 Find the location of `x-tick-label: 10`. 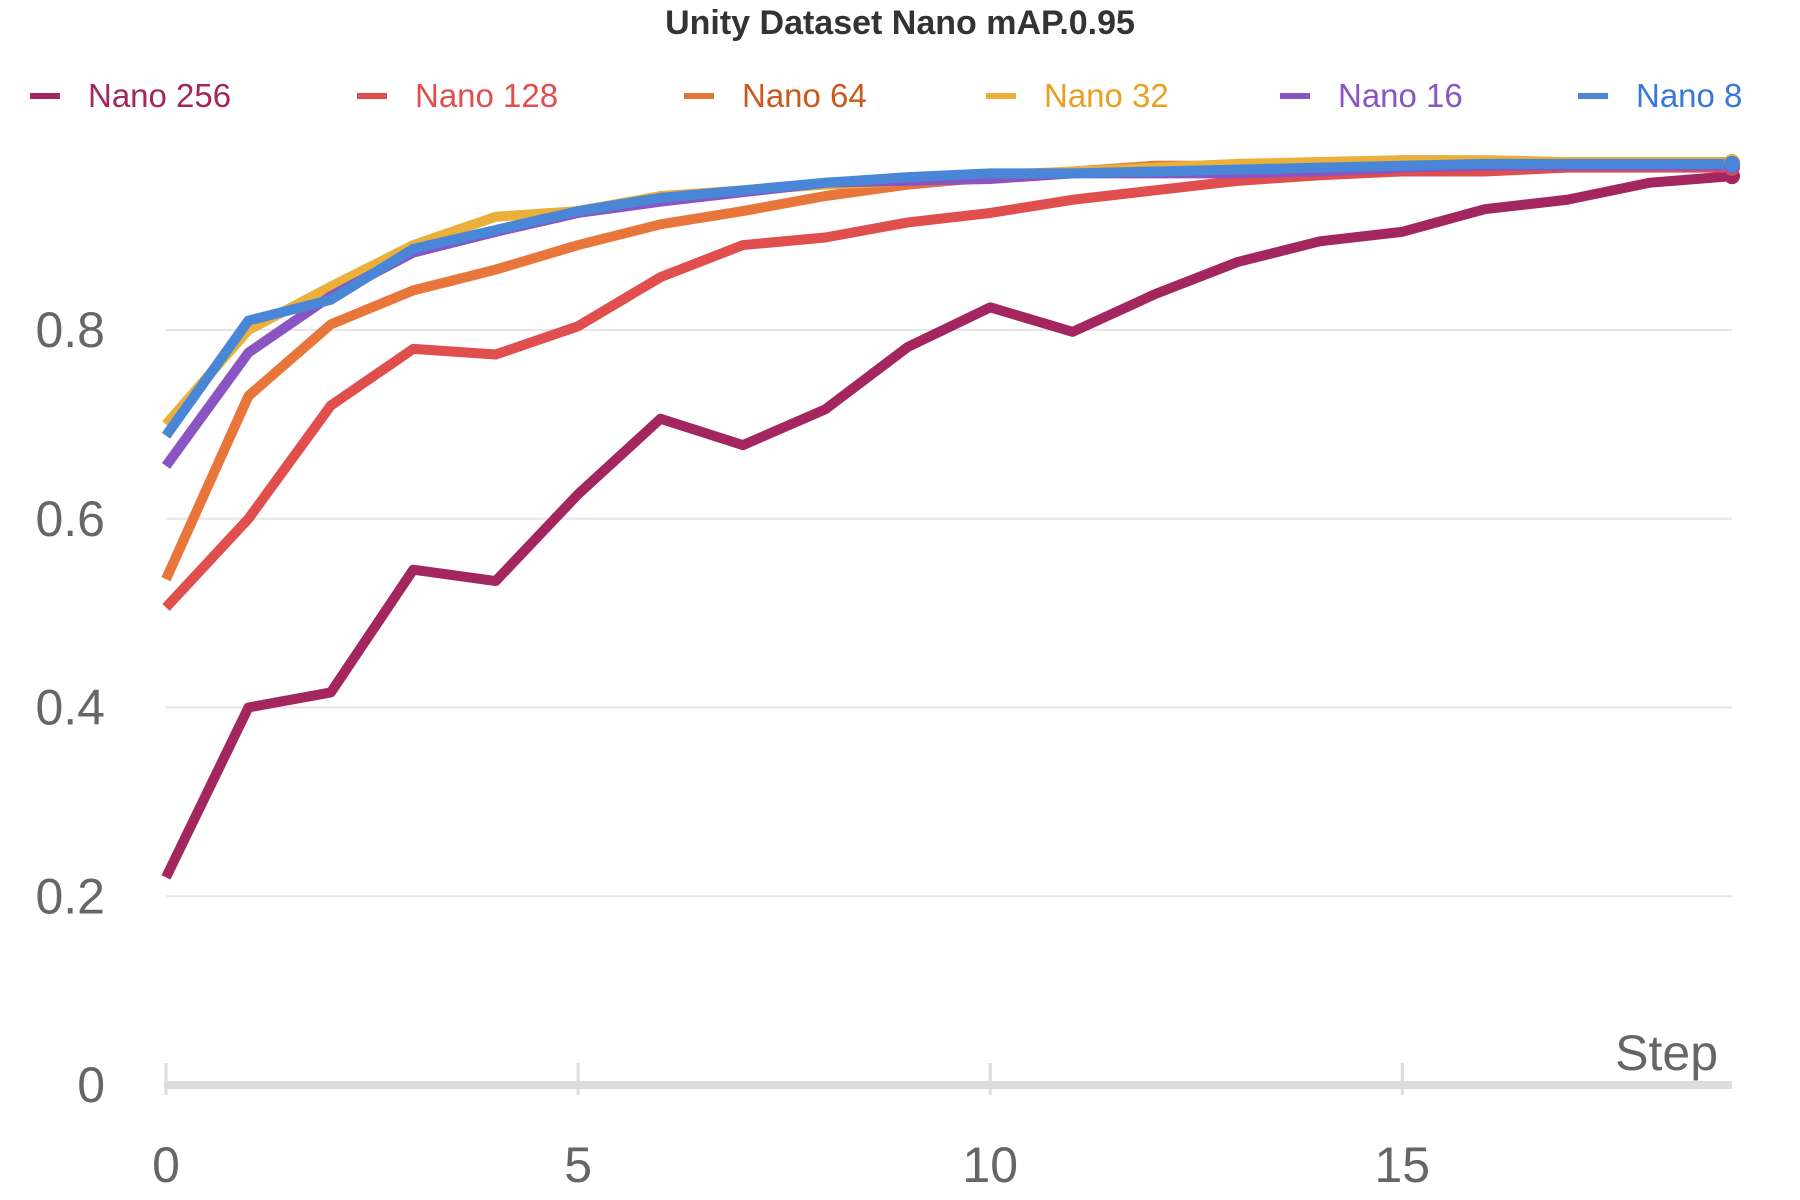

x-tick-label: 10 is located at coordinates (990, 1165).